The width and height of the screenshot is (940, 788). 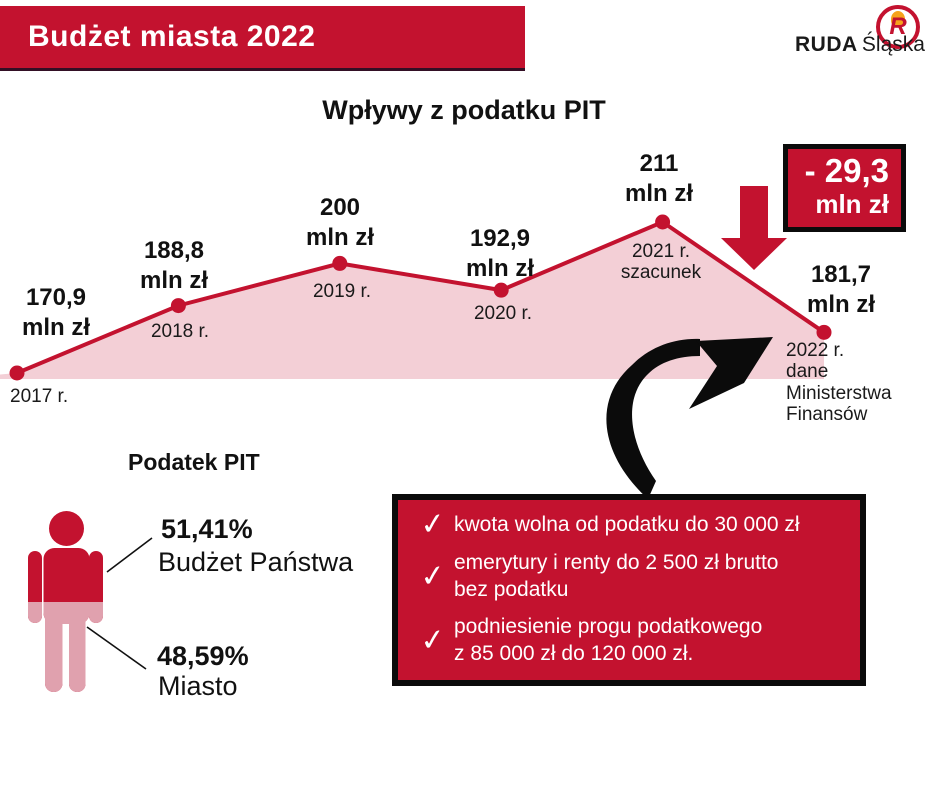 I want to click on point-year-label: 2019 r., so click(x=342, y=291).